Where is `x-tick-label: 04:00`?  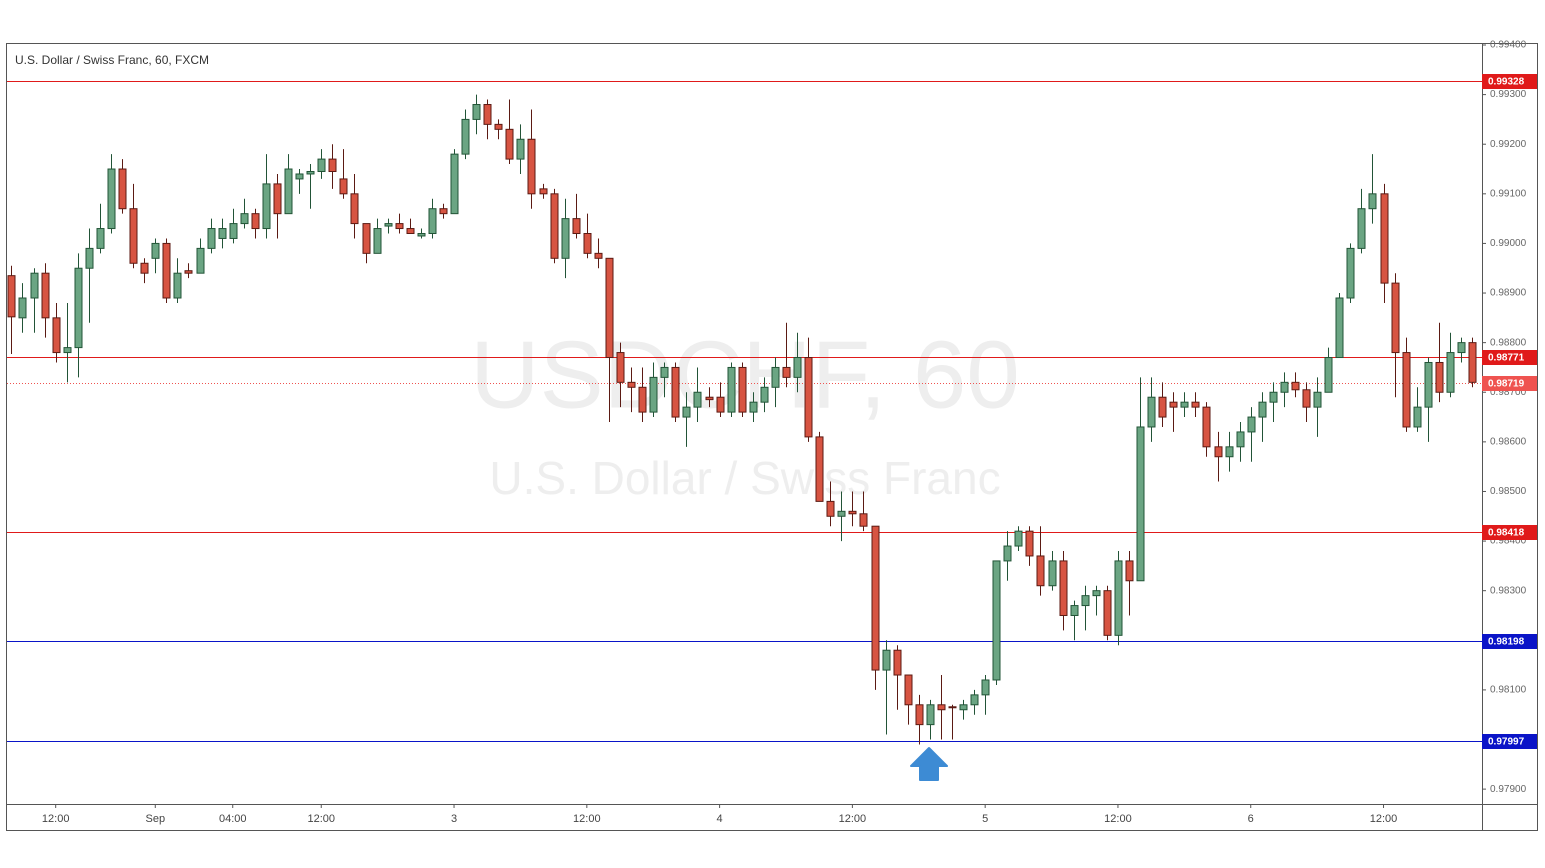 x-tick-label: 04:00 is located at coordinates (233, 819).